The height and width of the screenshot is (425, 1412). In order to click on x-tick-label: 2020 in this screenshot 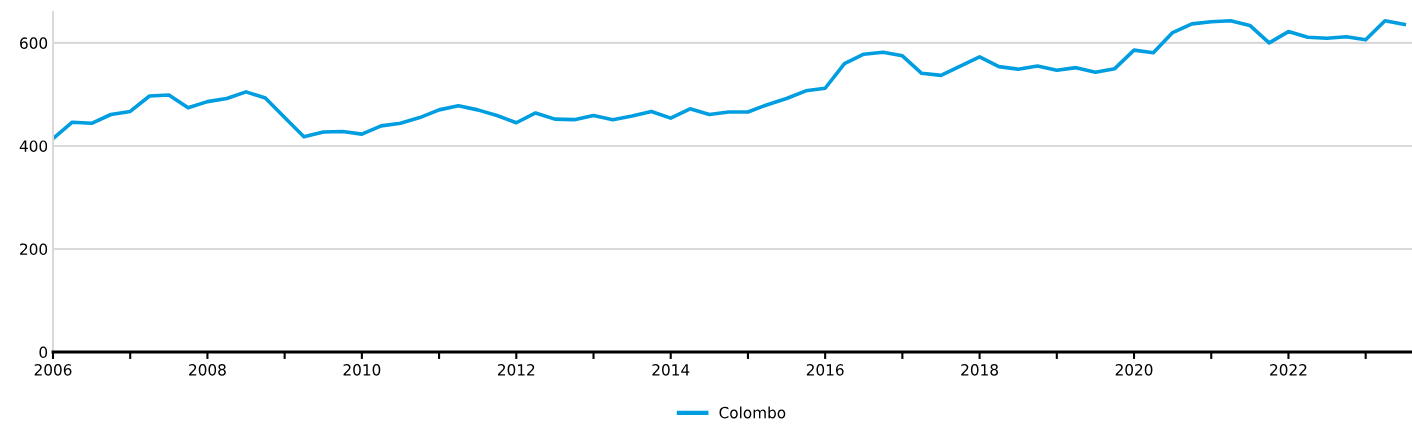, I will do `click(1134, 370)`.